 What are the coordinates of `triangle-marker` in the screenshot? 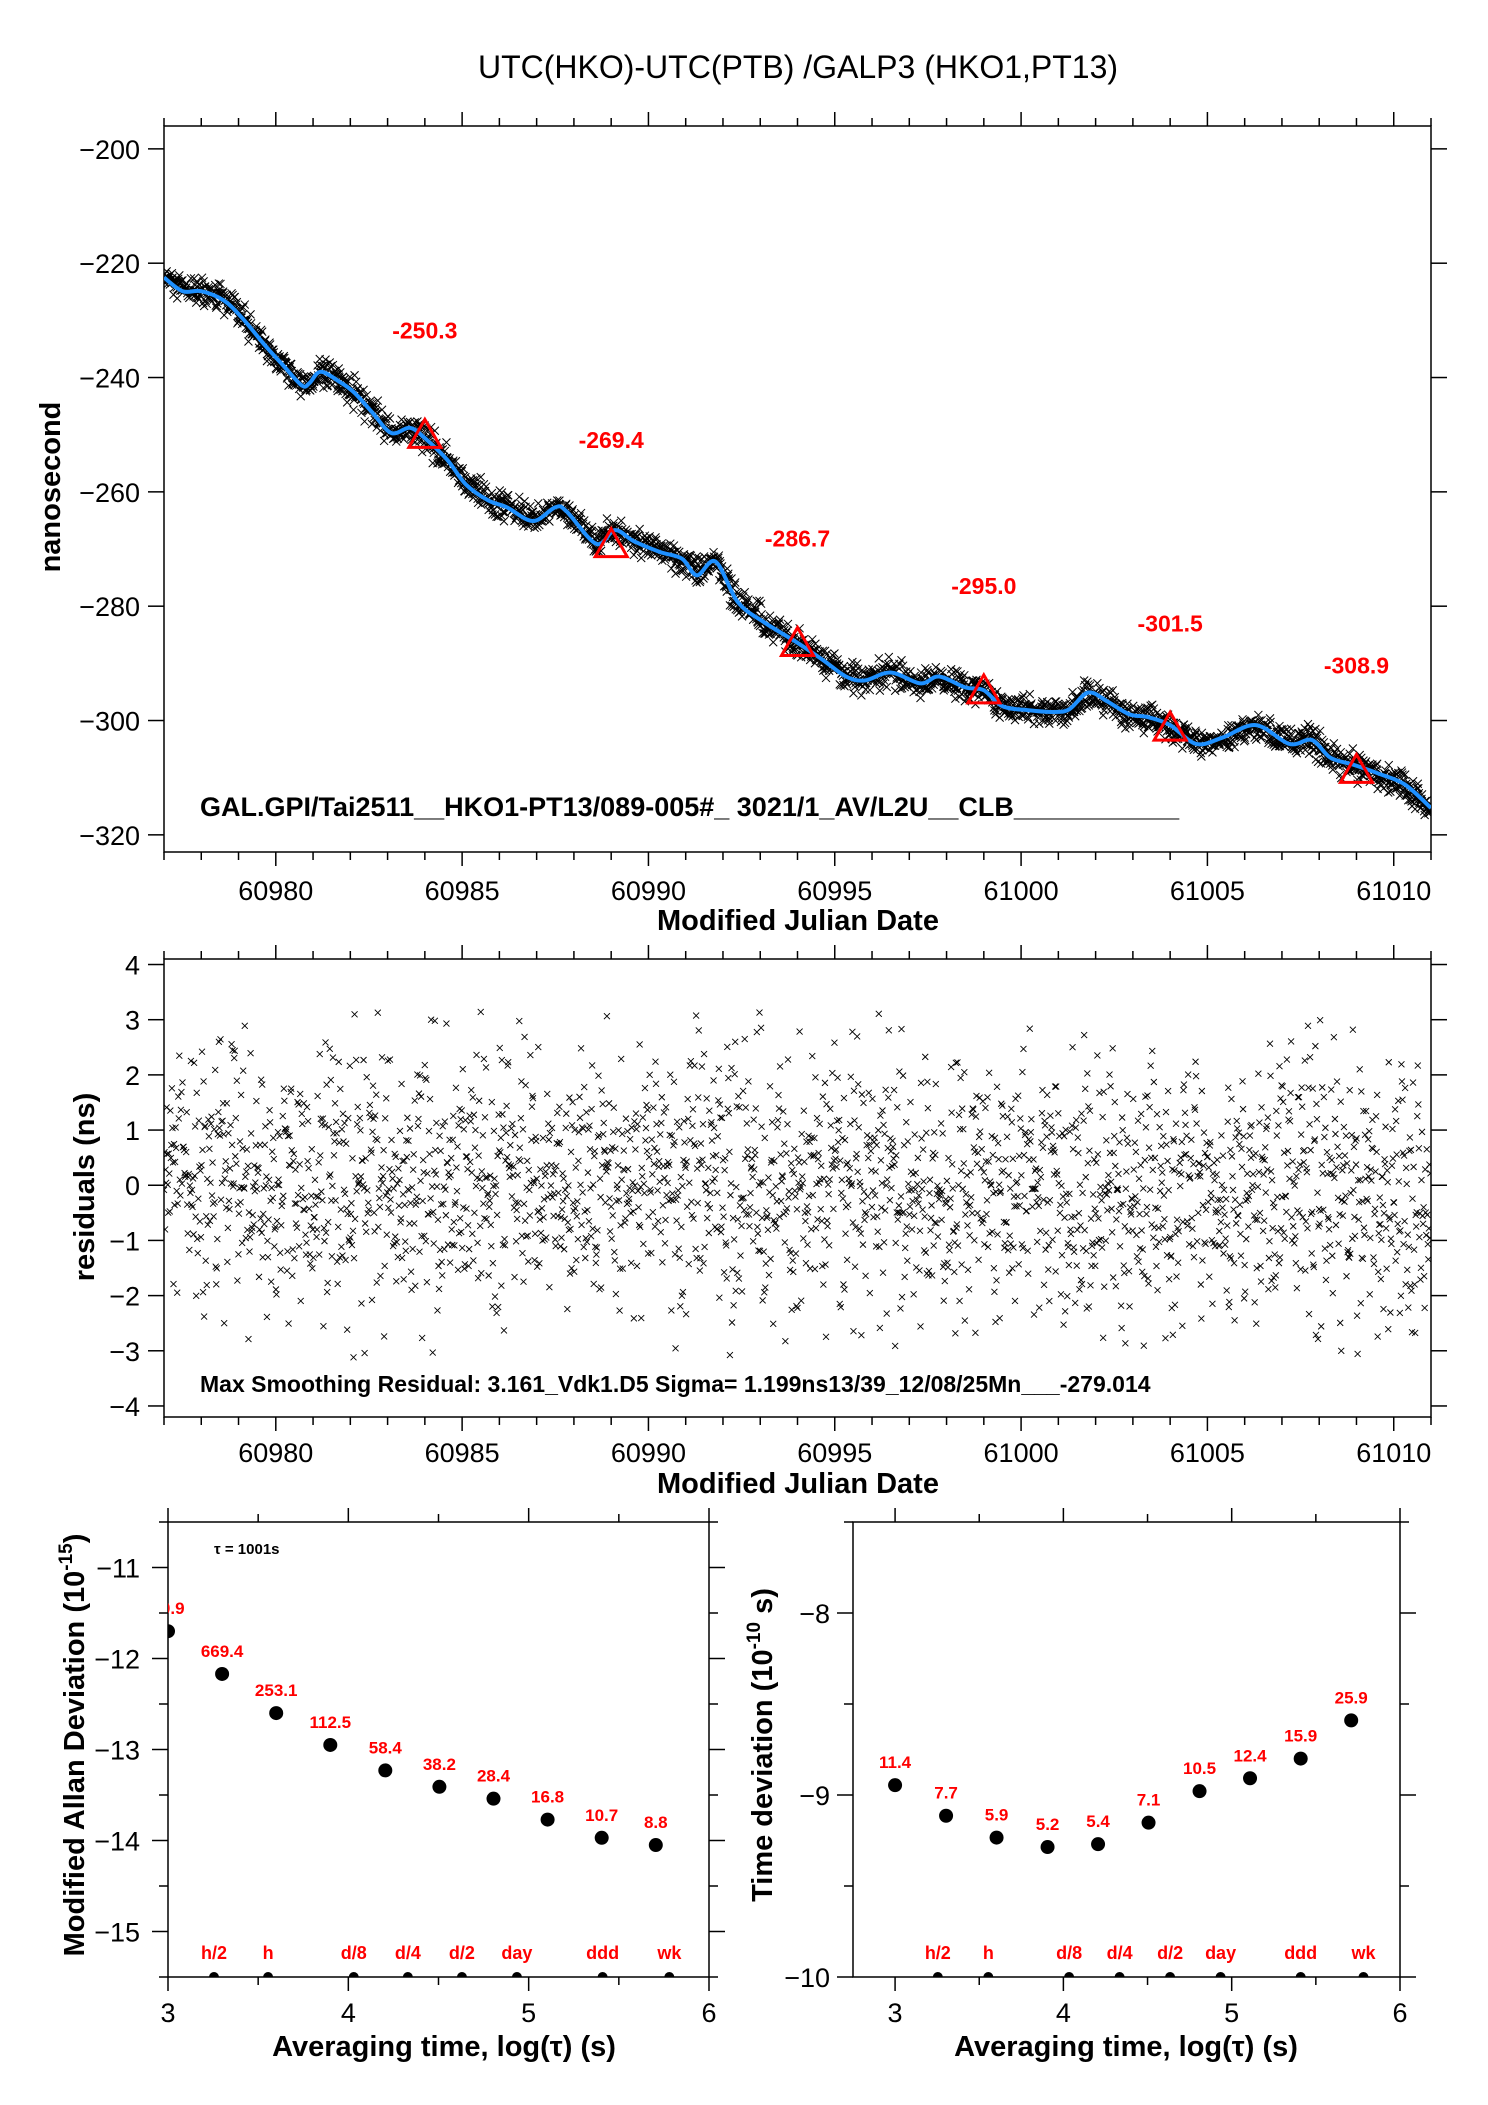 It's located at (984, 688).